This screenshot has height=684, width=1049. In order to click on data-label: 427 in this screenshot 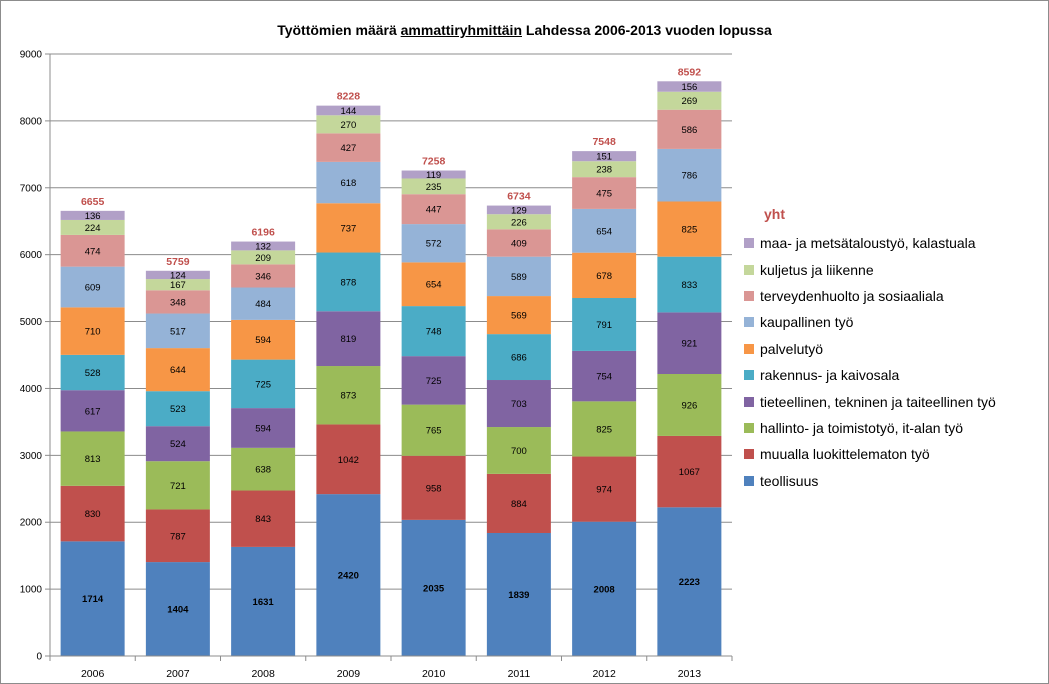, I will do `click(348, 148)`.